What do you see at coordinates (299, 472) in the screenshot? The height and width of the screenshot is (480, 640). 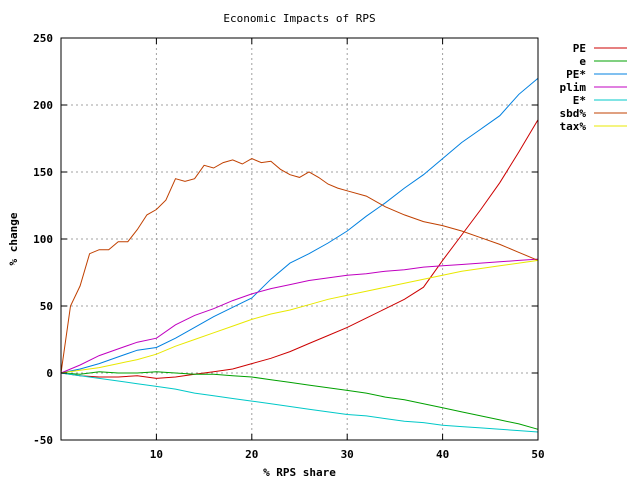 I see `x-axis-label: % RPS share` at bounding box center [299, 472].